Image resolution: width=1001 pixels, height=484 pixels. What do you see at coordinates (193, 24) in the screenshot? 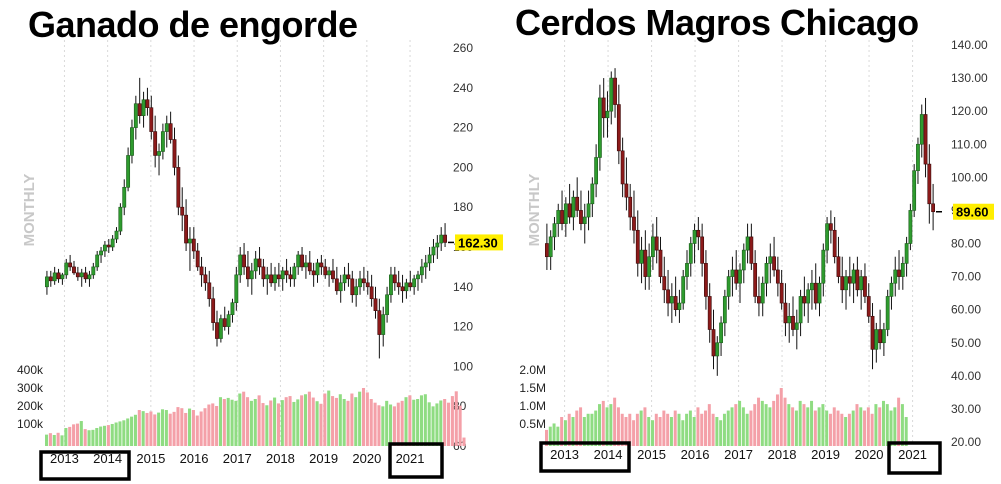
I see `chart-title: Ganado de engorde` at bounding box center [193, 24].